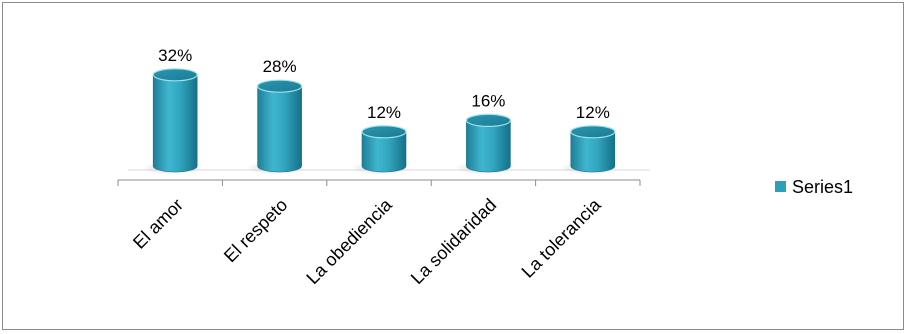 Image resolution: width=908 pixels, height=334 pixels. What do you see at coordinates (562, 238) in the screenshot?
I see `x-tick-label: La tolerancia` at bounding box center [562, 238].